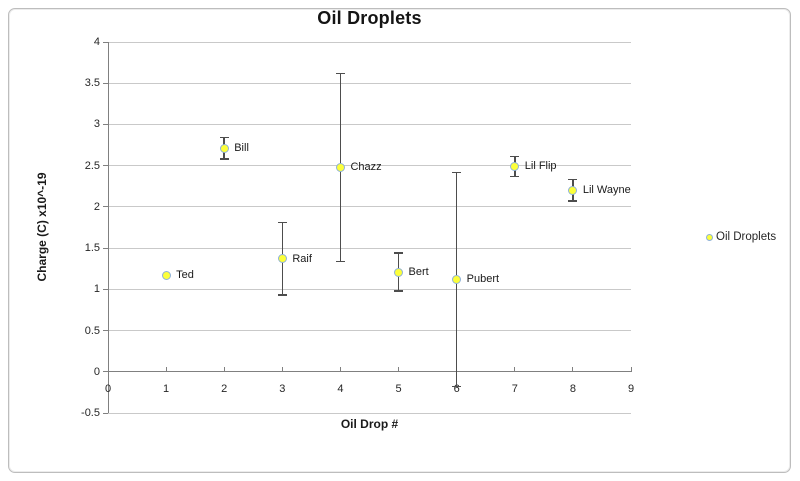 The image size is (800, 481). I want to click on x-tick-label: 0, so click(108, 388).